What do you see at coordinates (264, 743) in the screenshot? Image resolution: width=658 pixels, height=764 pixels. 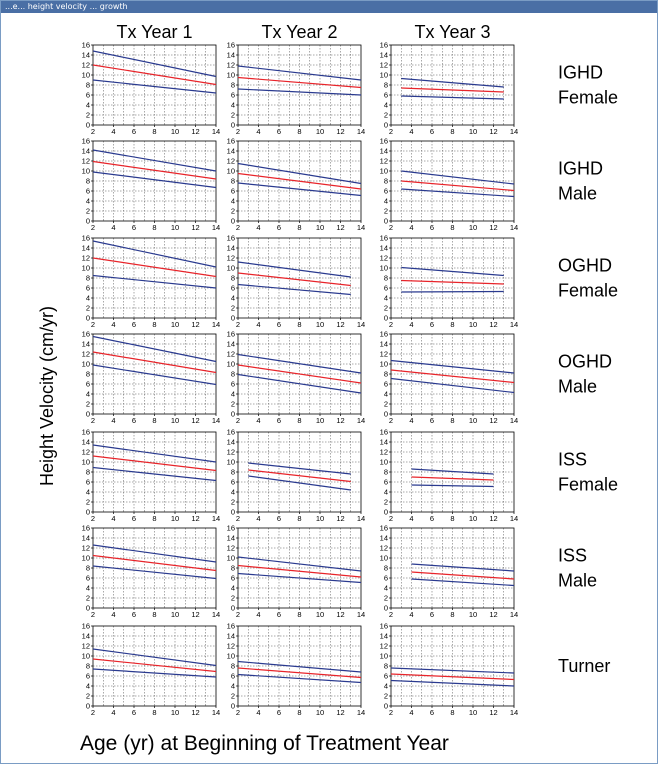 I see `x-axis-label: Age (yr) at Beginning of Treatment Year` at bounding box center [264, 743].